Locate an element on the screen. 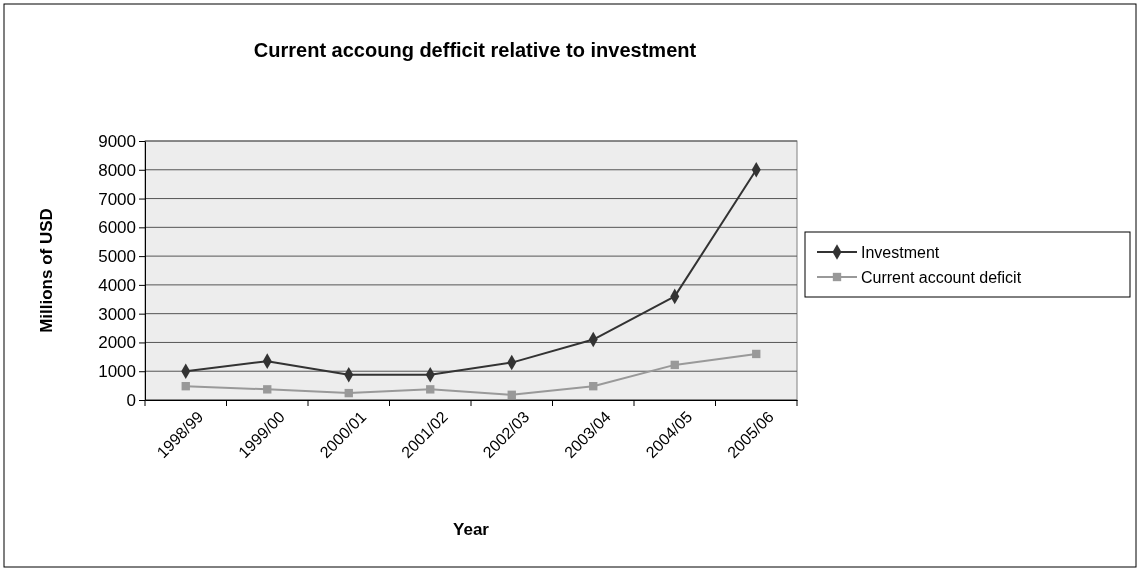  x-axis-title: Year is located at coordinates (471, 529).